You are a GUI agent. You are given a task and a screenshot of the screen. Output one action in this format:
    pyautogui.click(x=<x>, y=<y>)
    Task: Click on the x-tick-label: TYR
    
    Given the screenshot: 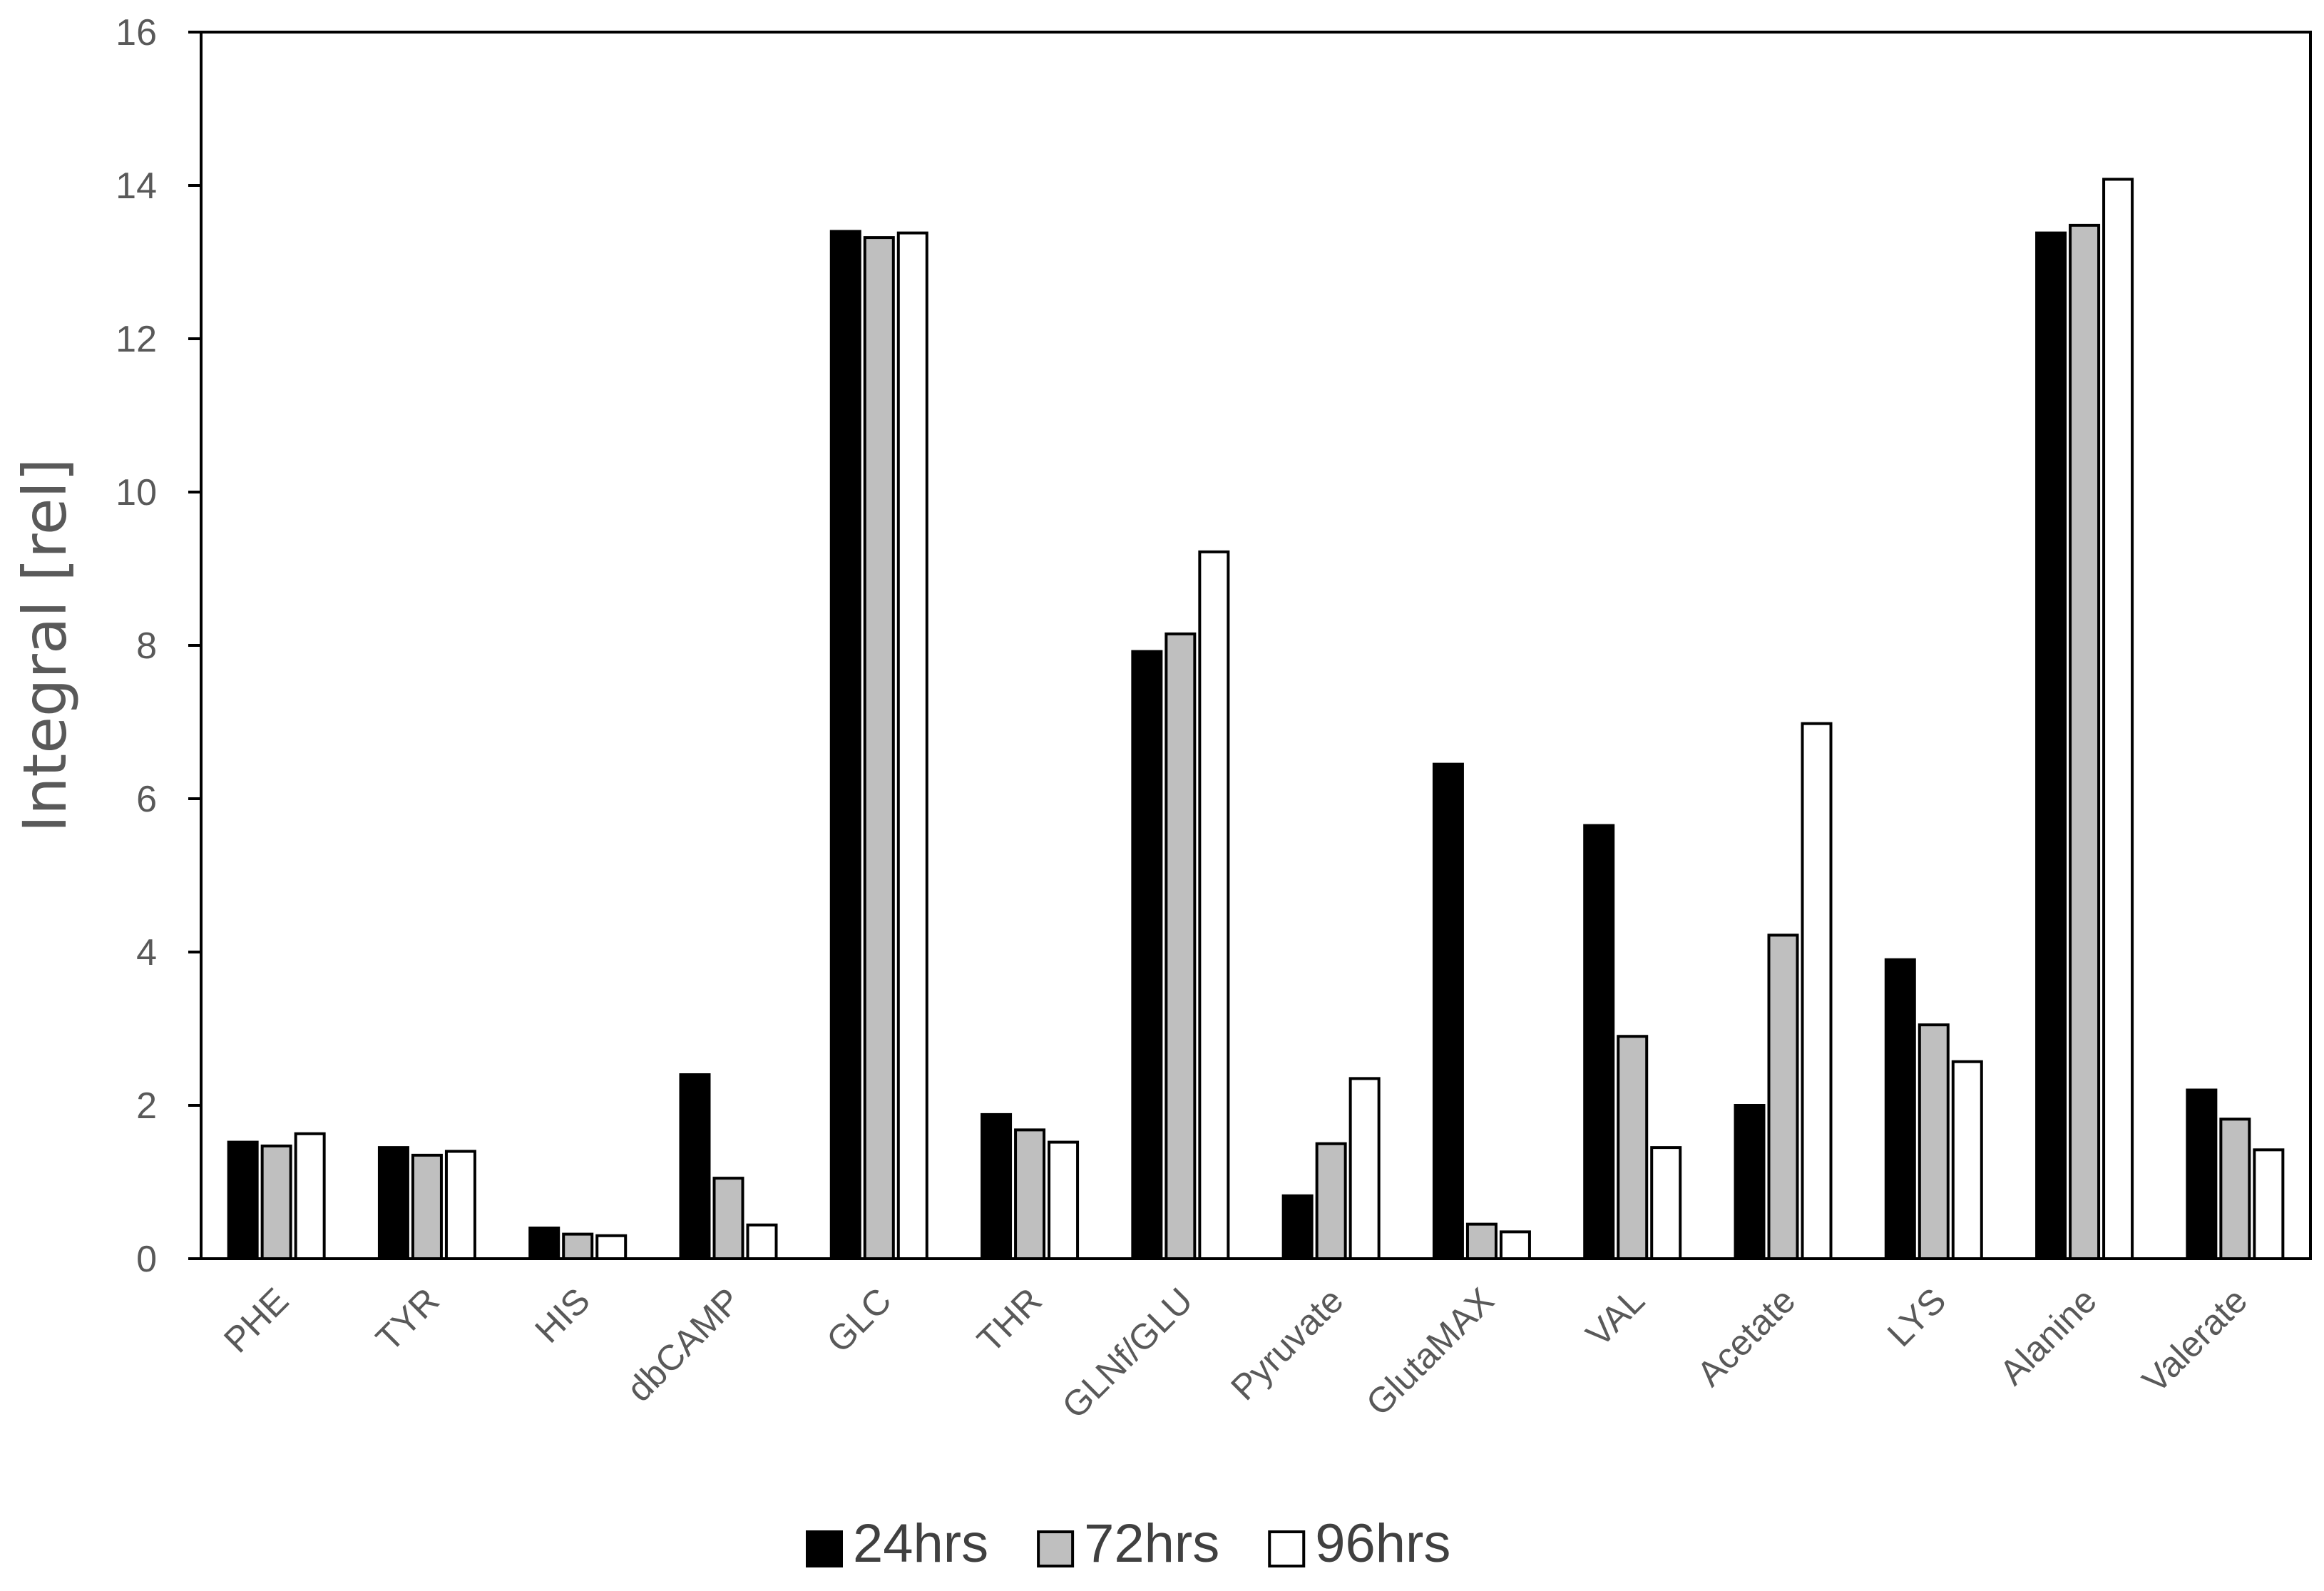 What is the action you would take?
    pyautogui.click(x=407, y=1319)
    